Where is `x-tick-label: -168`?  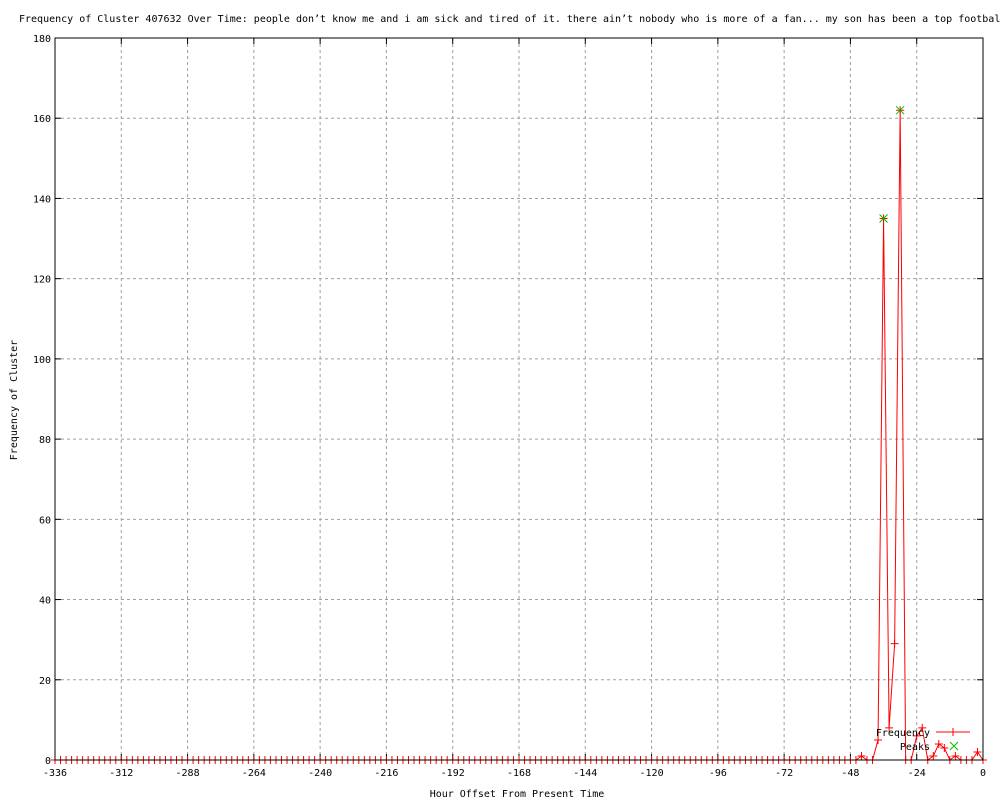
x-tick-label: -168 is located at coordinates (519, 773).